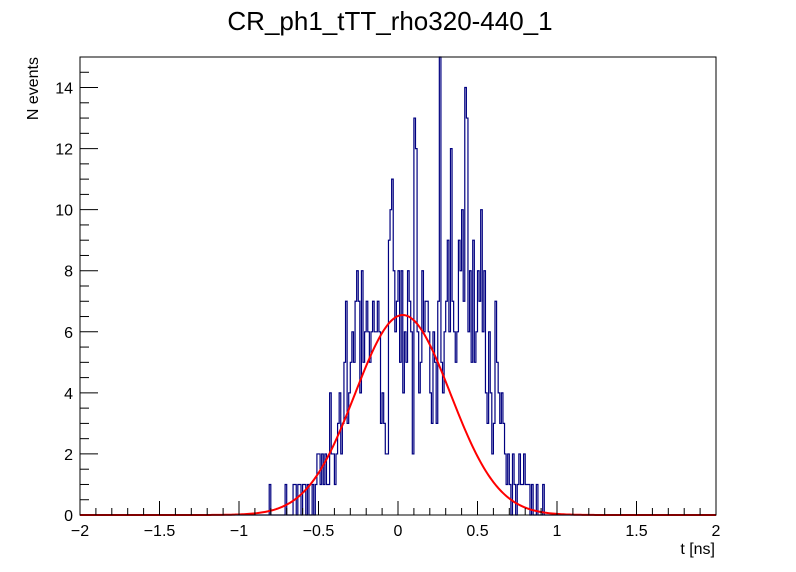 The image size is (796, 572). What do you see at coordinates (80, 531) in the screenshot?
I see `x-tick-label: −2` at bounding box center [80, 531].